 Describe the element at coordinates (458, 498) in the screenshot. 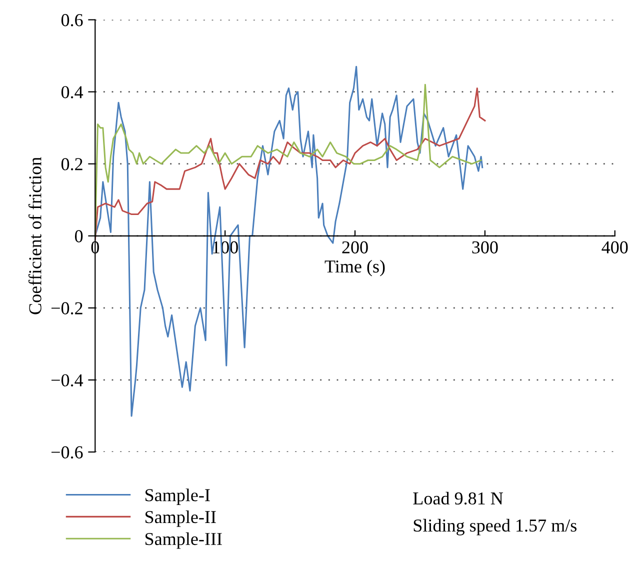

I see `text: Load 9.81 N` at that location.